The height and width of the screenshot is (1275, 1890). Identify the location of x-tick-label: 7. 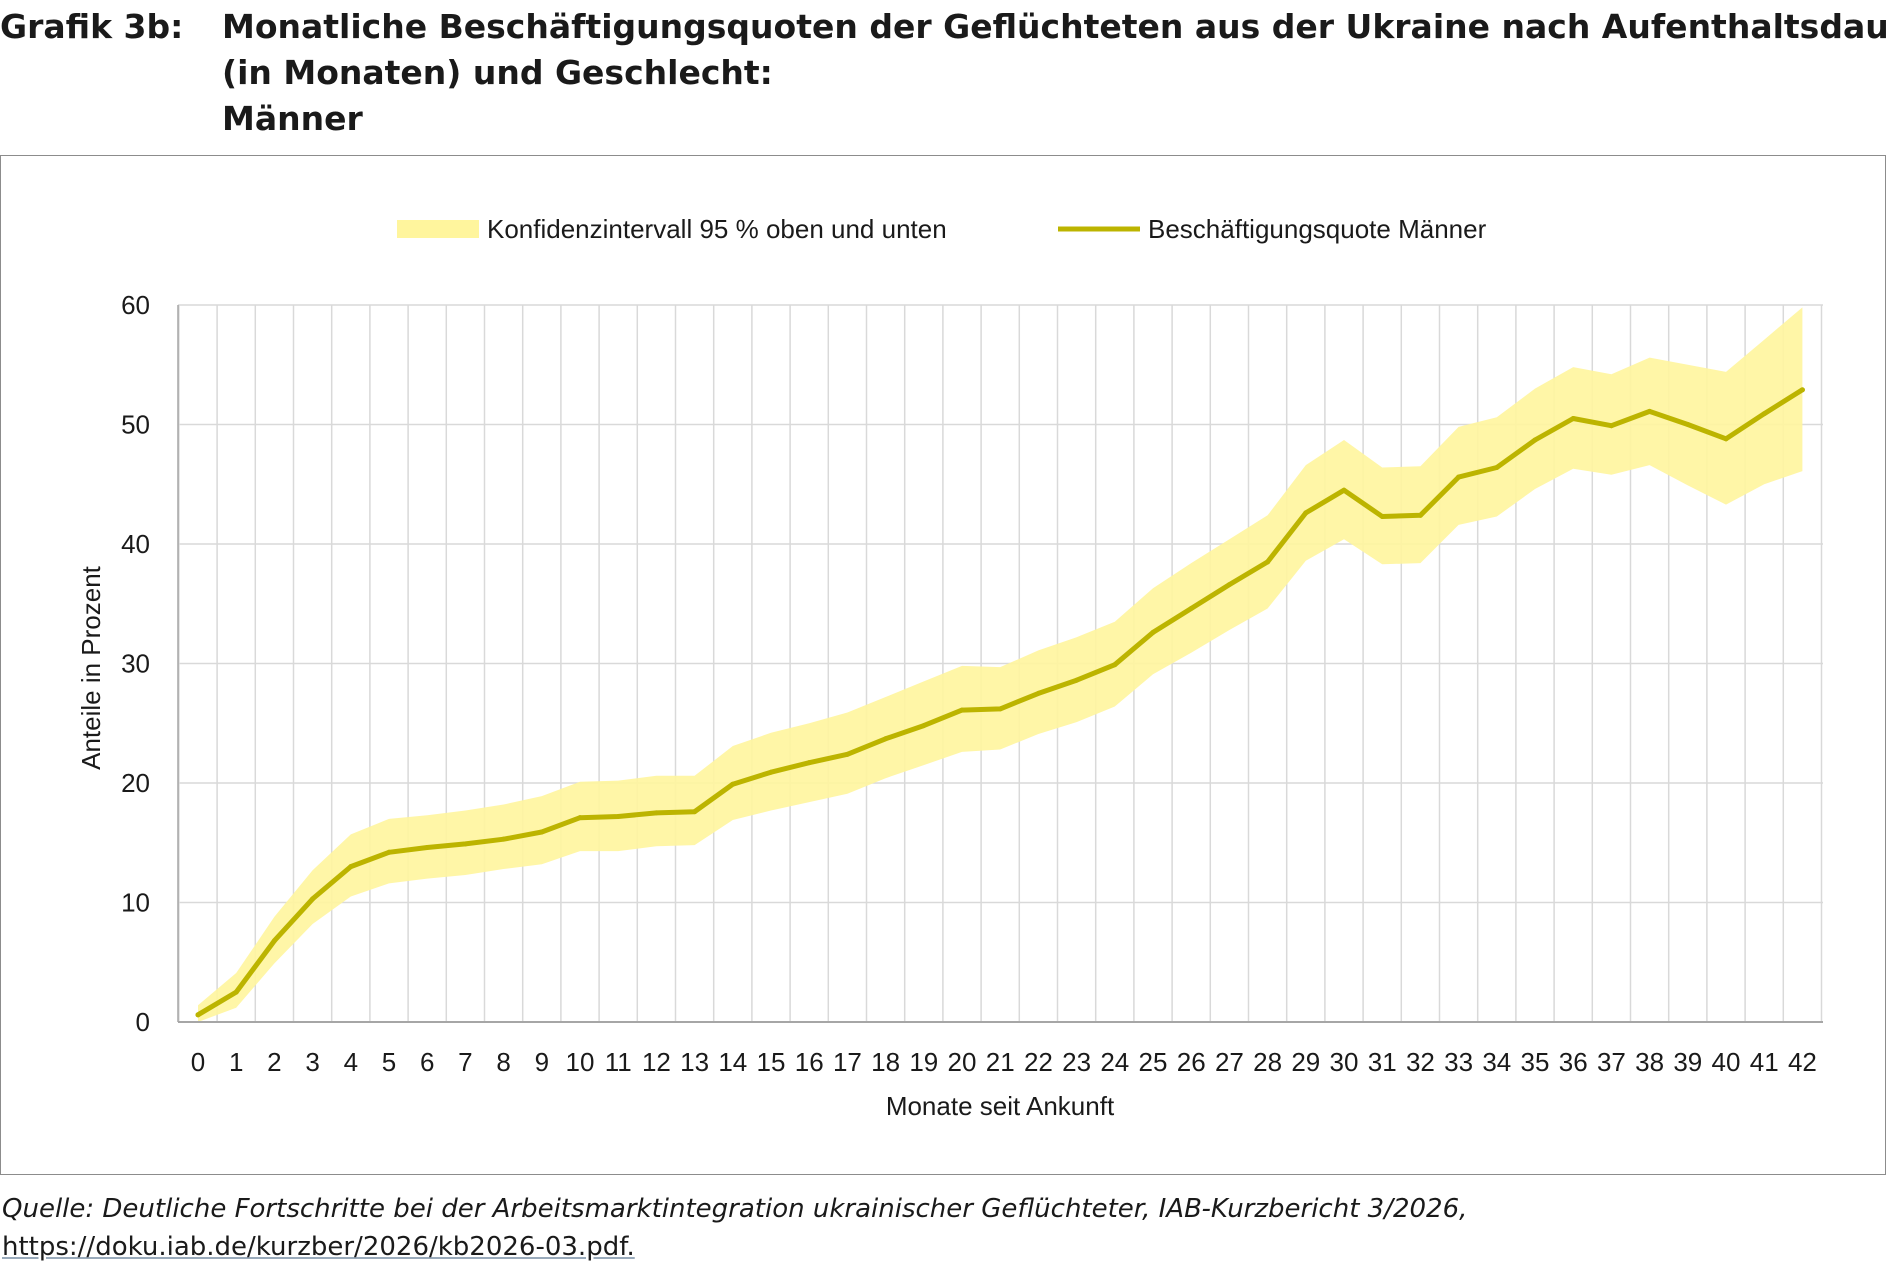
(465, 1062).